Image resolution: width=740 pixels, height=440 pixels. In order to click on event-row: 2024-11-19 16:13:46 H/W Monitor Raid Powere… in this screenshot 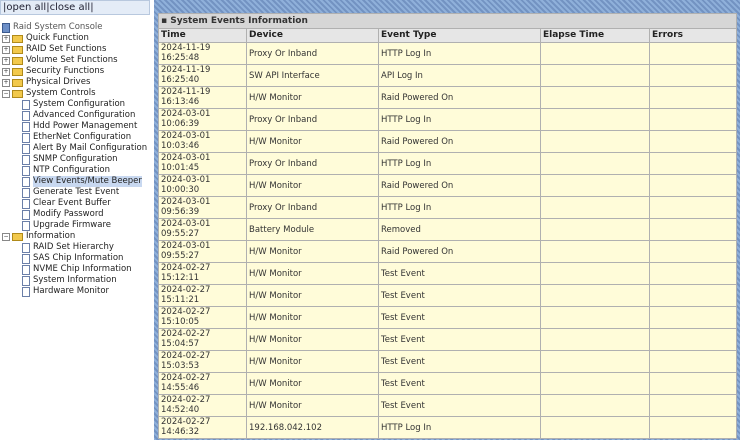, I will do `click(448, 97)`.